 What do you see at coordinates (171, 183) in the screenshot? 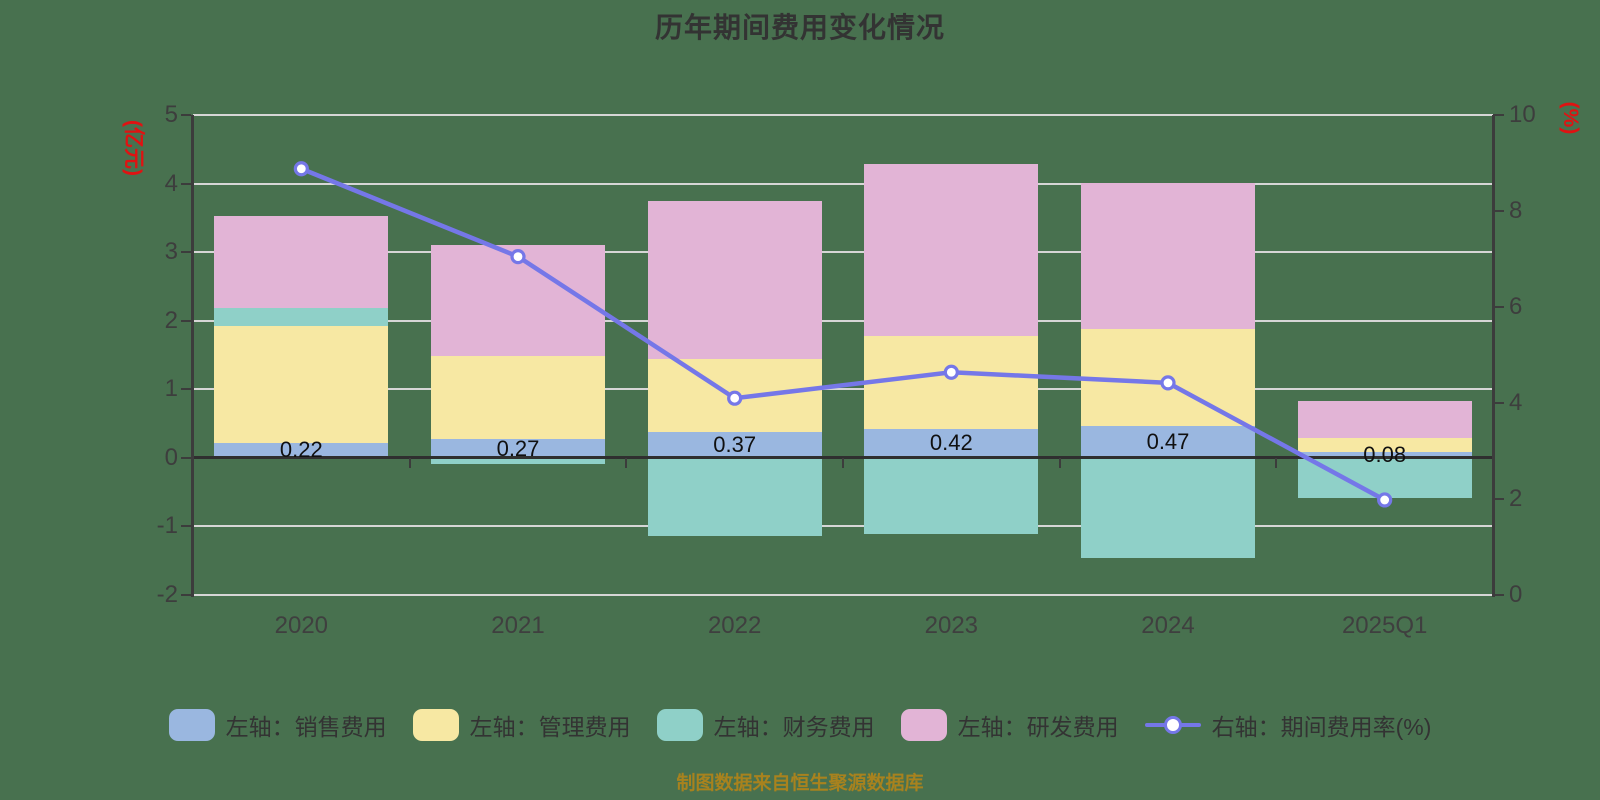
I see `left-axis-tick-label: 4` at bounding box center [171, 183].